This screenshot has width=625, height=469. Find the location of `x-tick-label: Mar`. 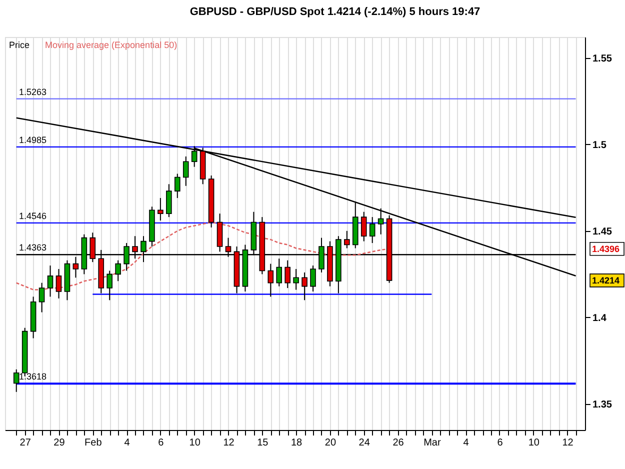

x-tick-label: Mar is located at coordinates (433, 443).